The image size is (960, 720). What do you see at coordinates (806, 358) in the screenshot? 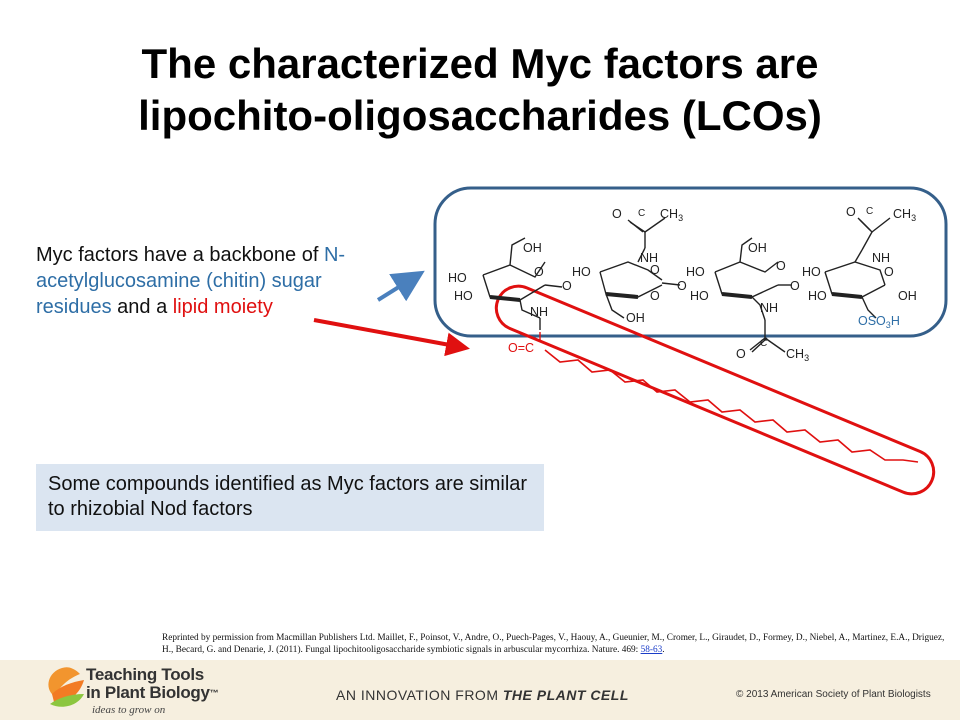
I see `ch3-sub-3: 3` at bounding box center [806, 358].